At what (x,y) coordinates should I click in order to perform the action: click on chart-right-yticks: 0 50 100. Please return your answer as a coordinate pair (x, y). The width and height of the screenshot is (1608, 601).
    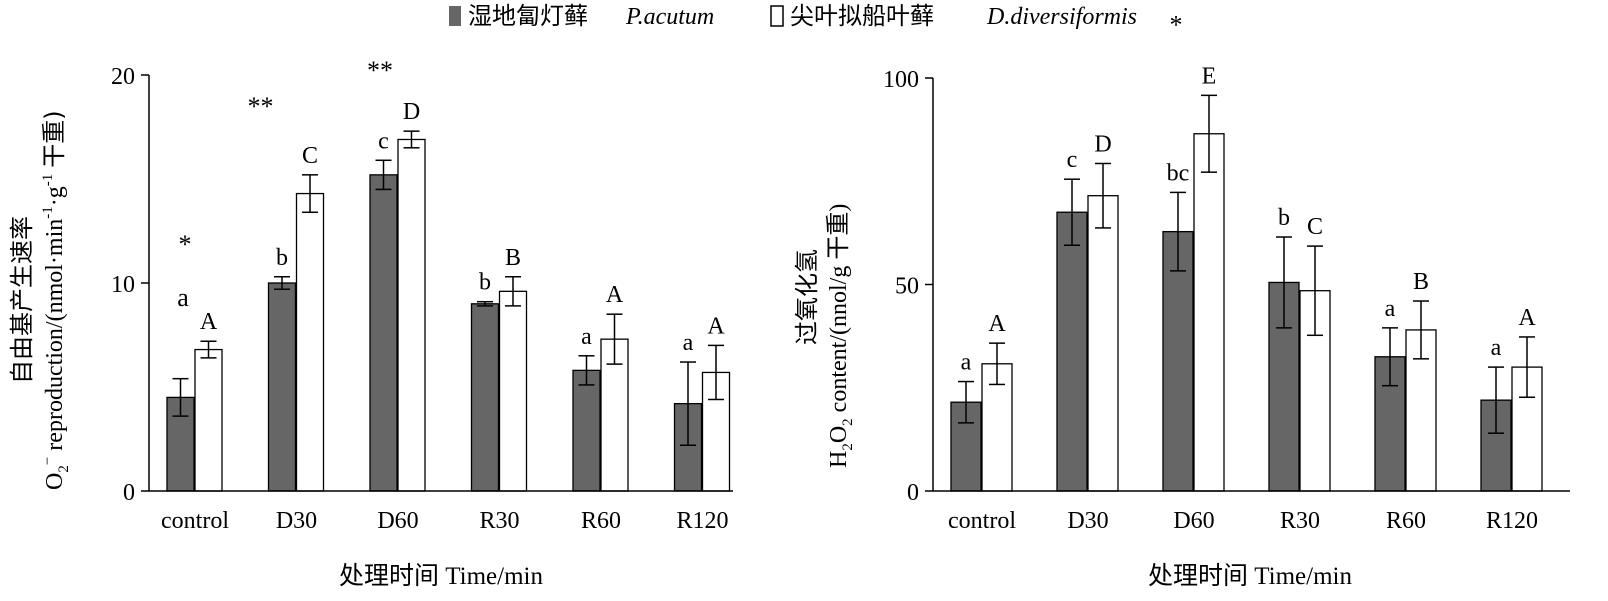
    Looking at the image, I should click on (908, 286).